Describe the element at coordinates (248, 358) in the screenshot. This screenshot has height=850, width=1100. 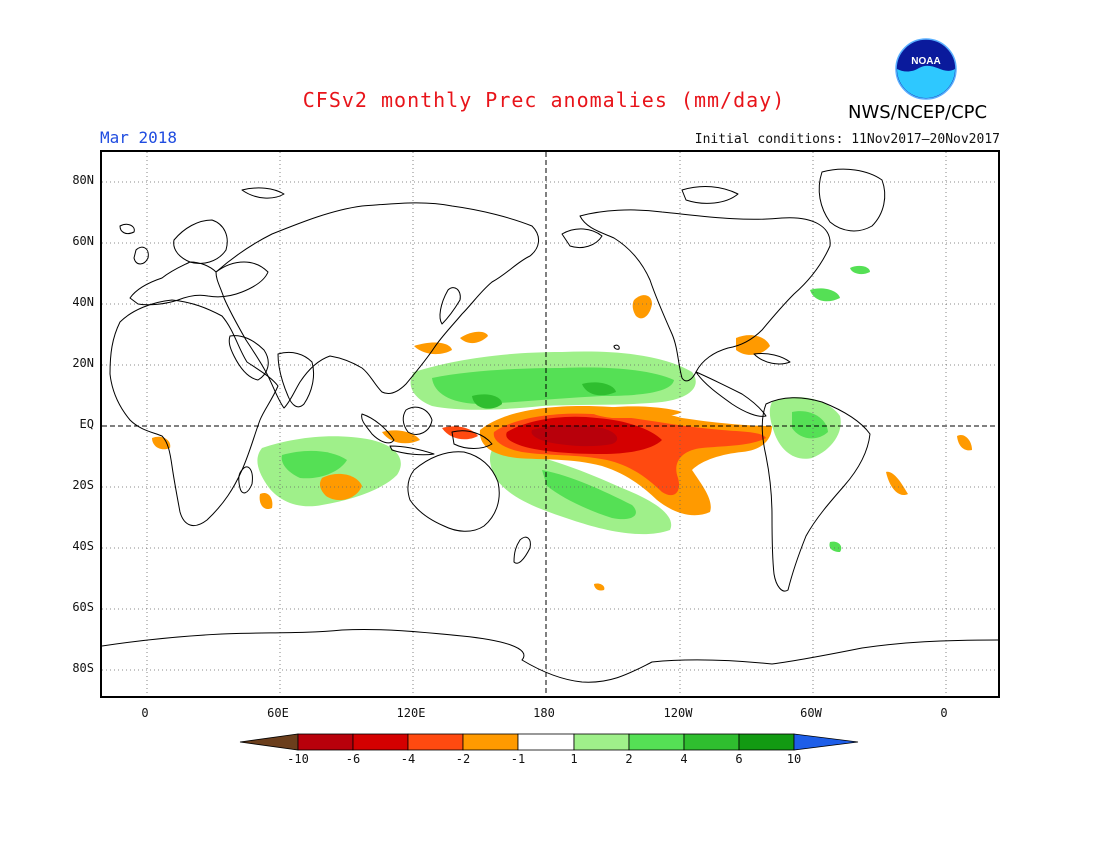
I see `arabia-coast` at that location.